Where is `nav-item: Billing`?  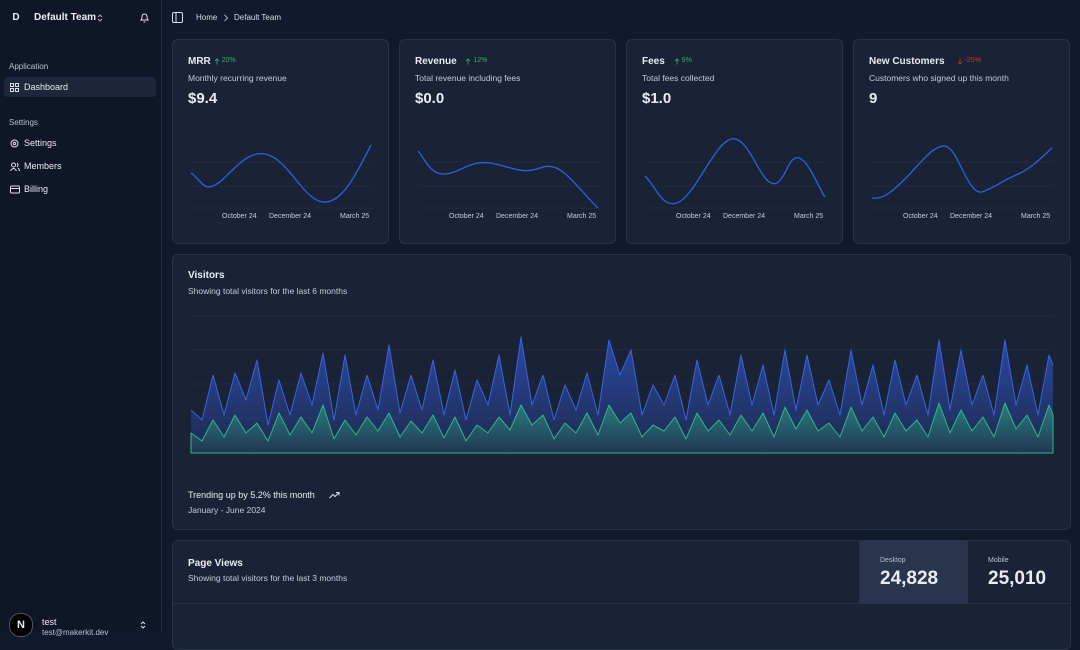 nav-item: Billing is located at coordinates (80, 189).